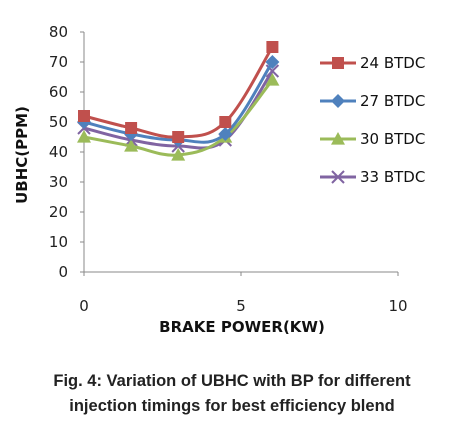 The width and height of the screenshot is (464, 429). What do you see at coordinates (242, 327) in the screenshot?
I see `x-axis-title: BRAKE POWER(KW)` at bounding box center [242, 327].